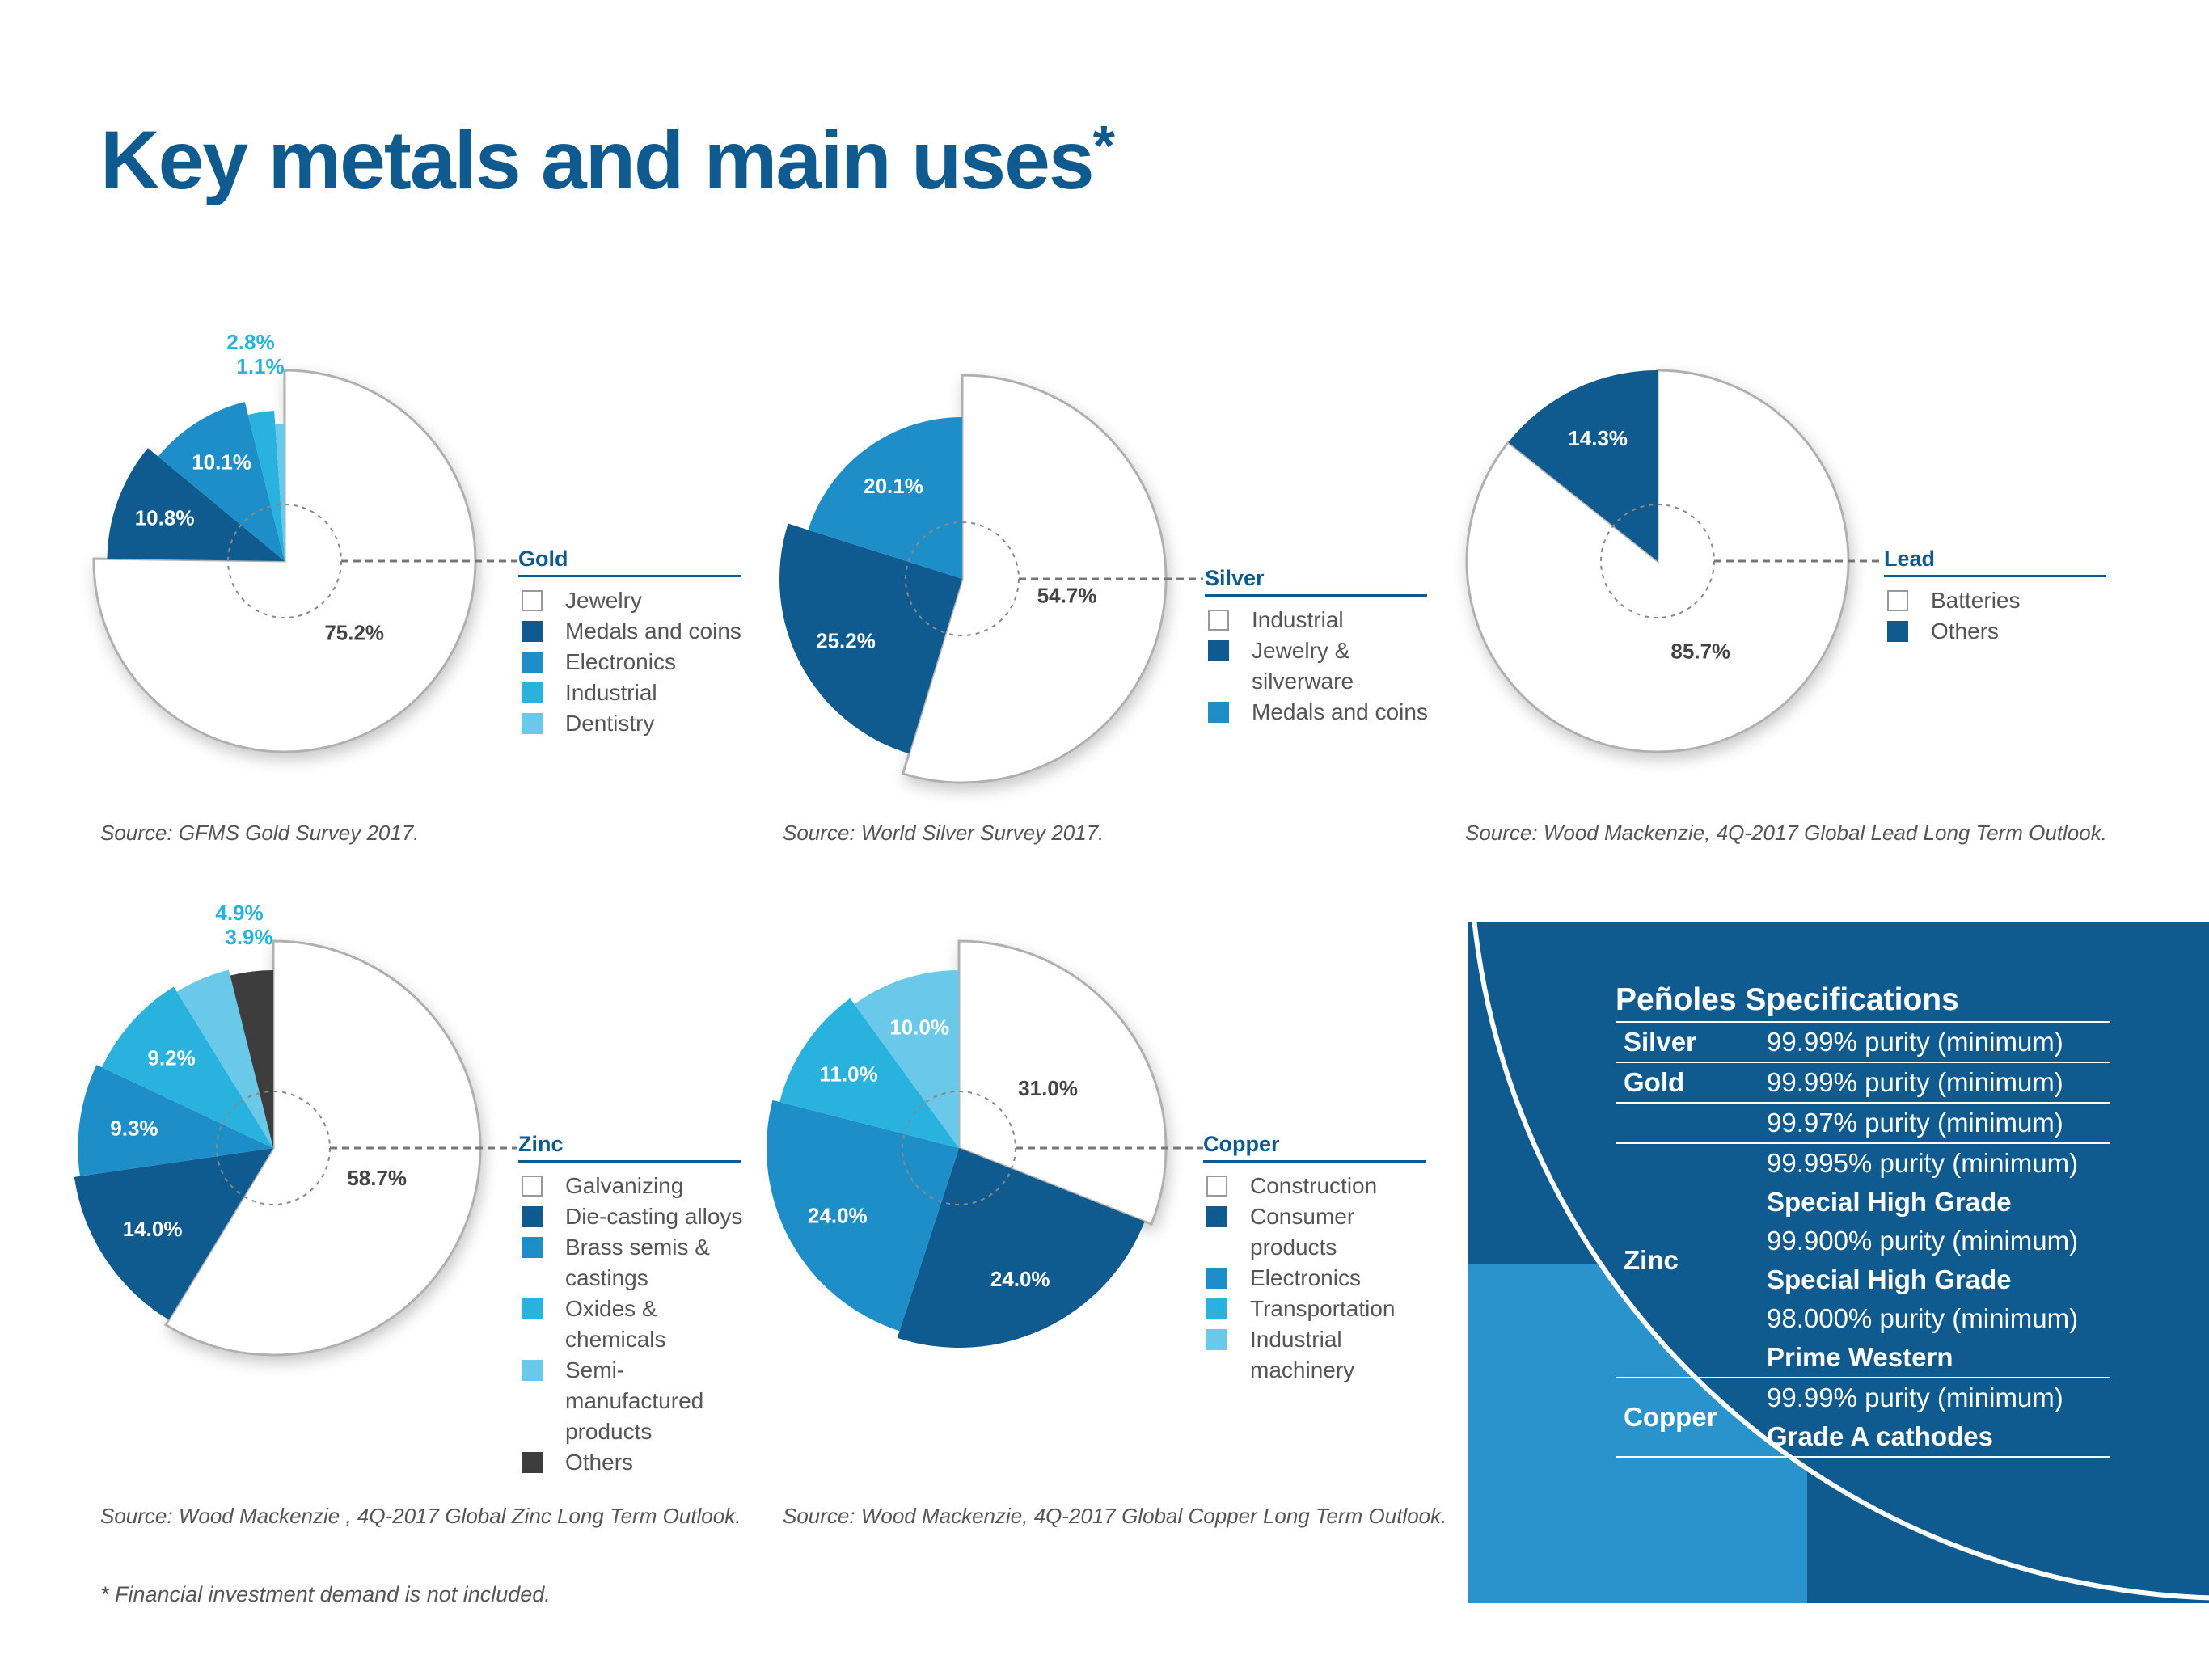  What do you see at coordinates (838, 1216) in the screenshot?
I see `slice-value-label: 24.0%` at bounding box center [838, 1216].